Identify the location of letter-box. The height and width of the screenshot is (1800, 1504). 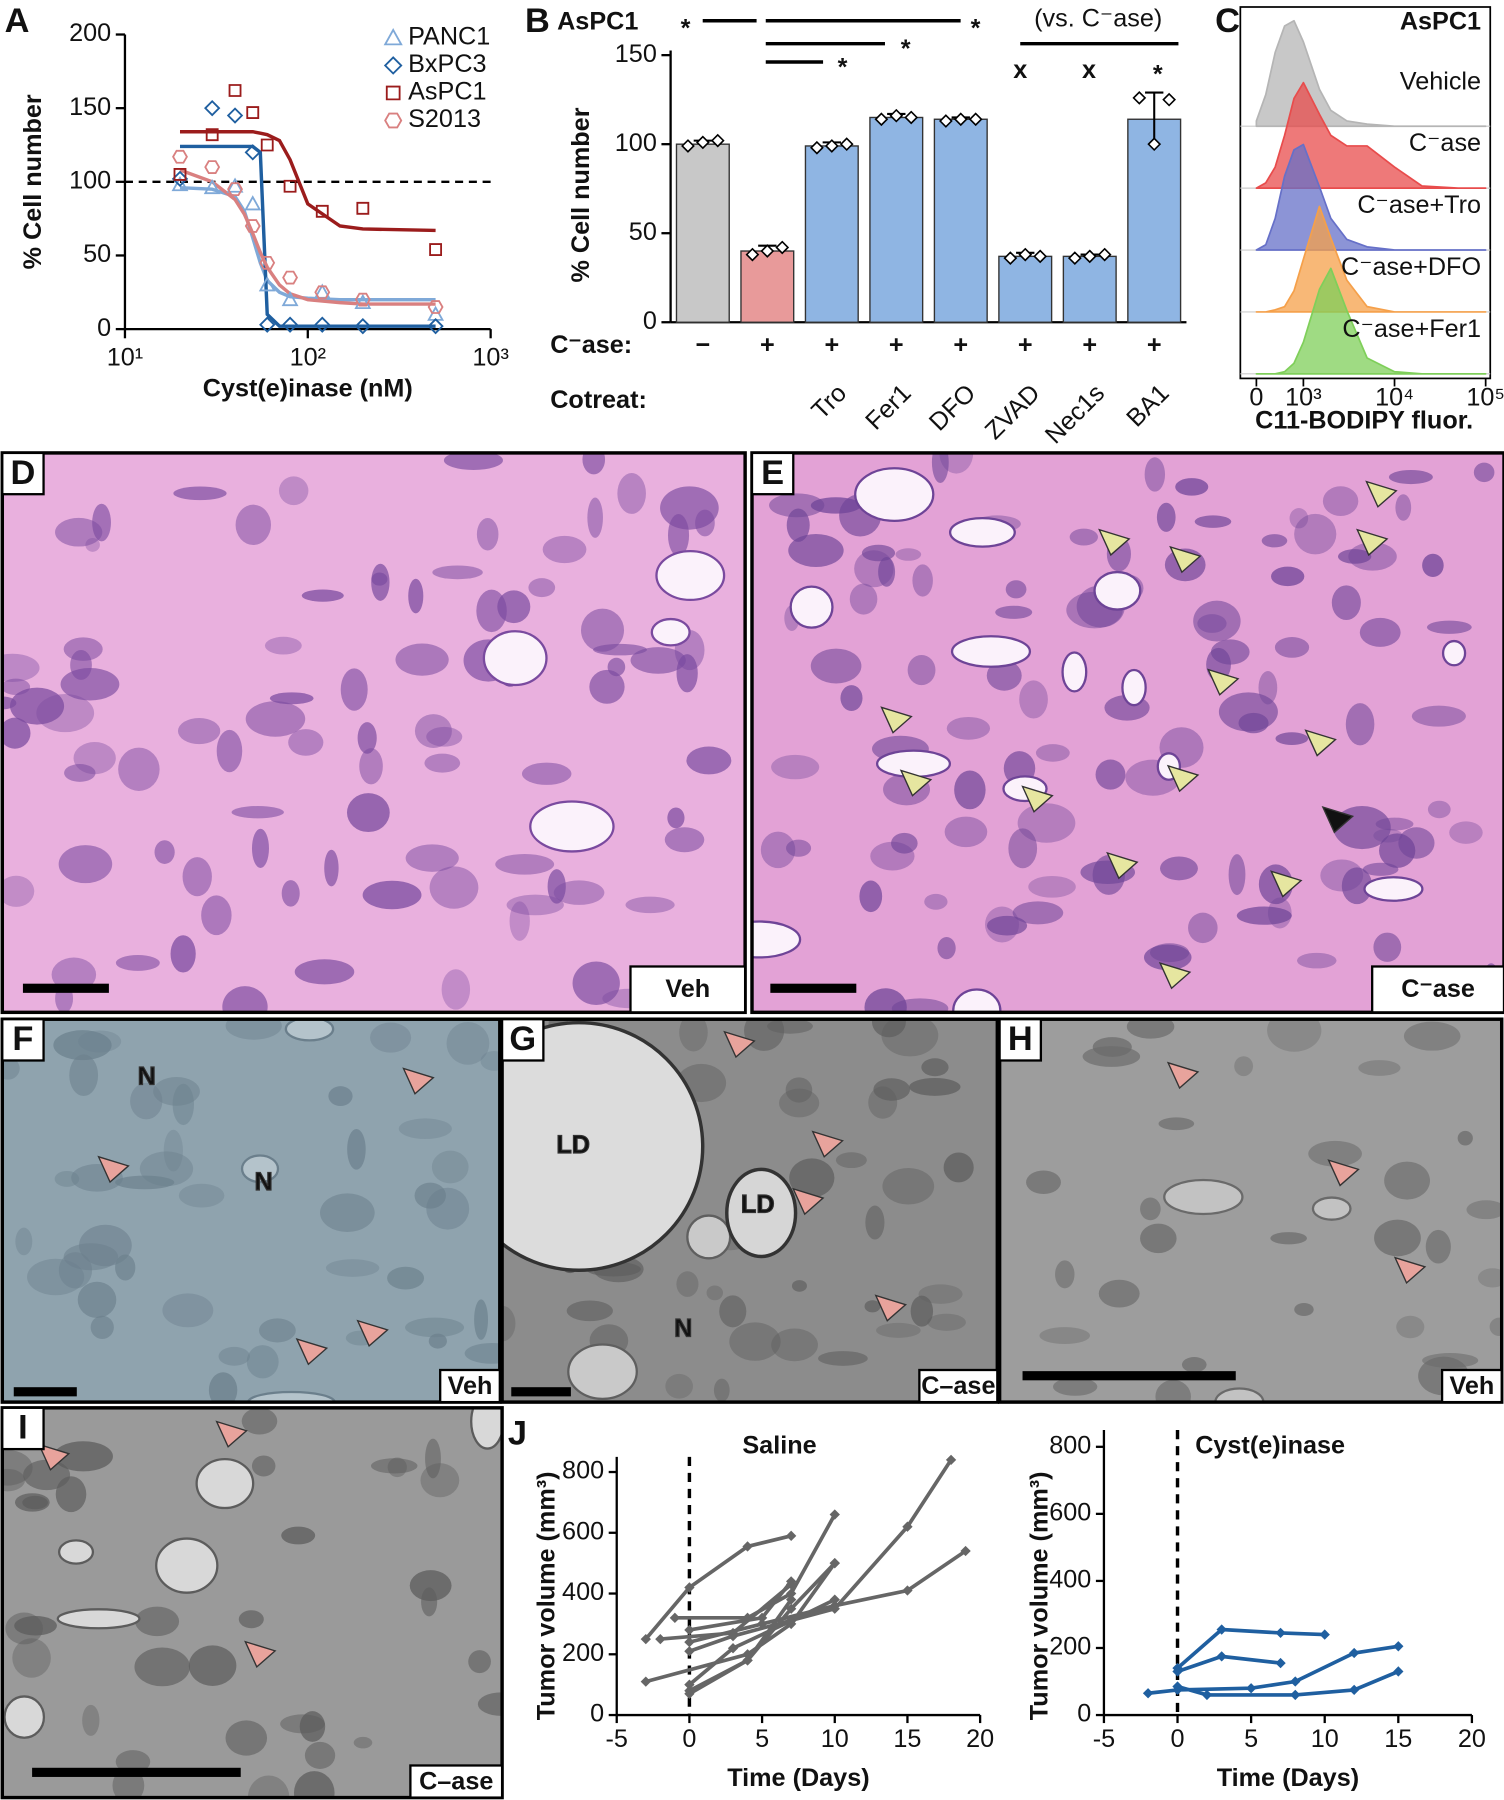
(23, 1040).